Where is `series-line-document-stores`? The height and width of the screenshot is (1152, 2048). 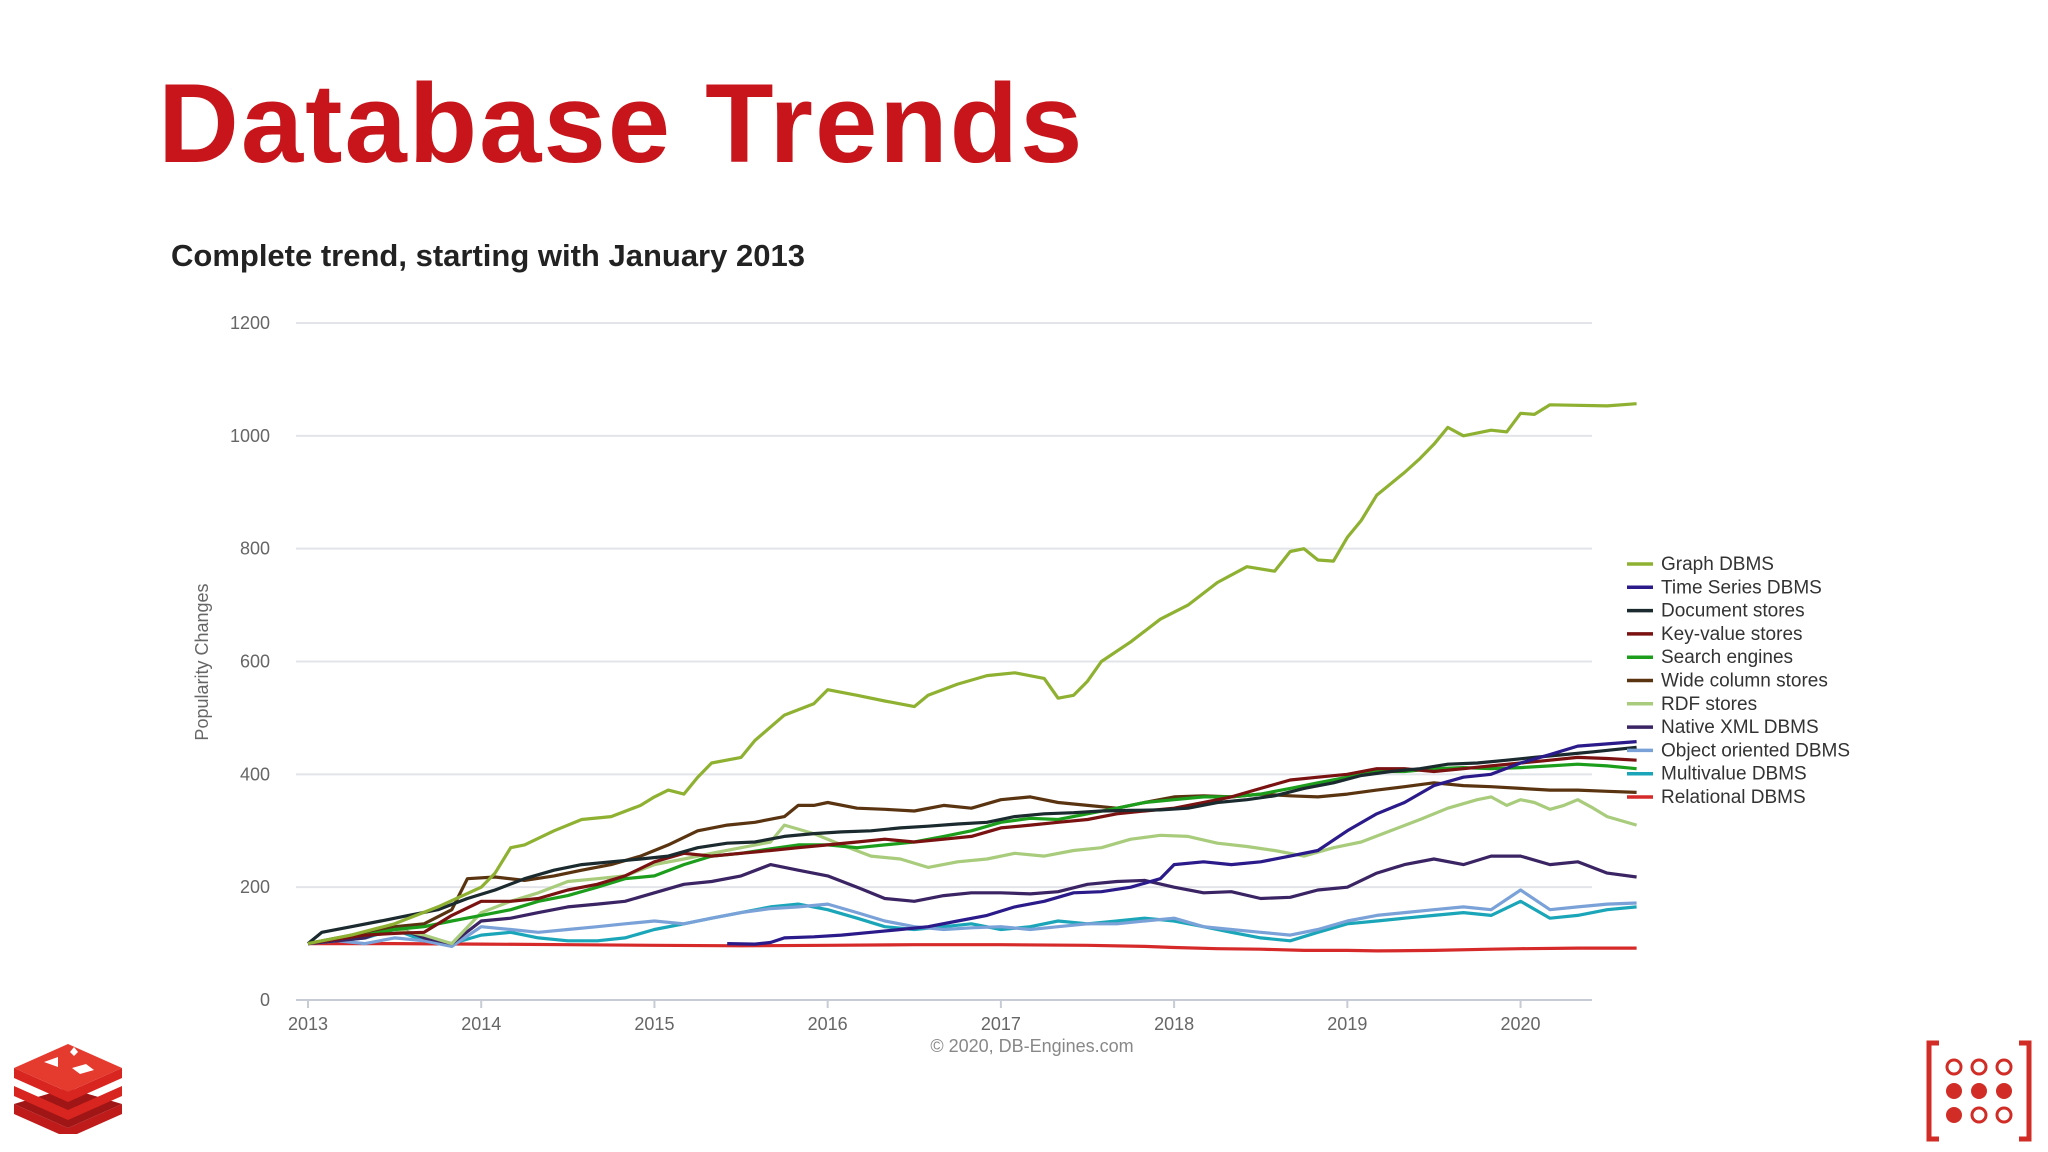
series-line-document-stores is located at coordinates (971, 845).